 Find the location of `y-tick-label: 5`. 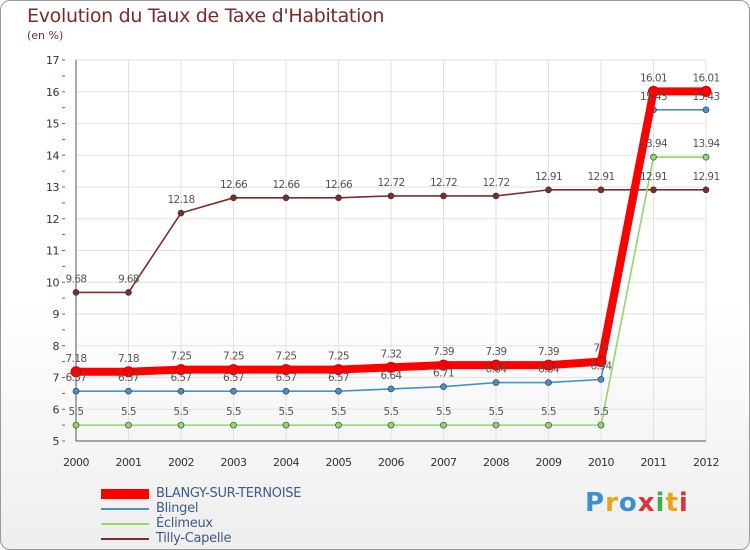

y-tick-label: 5 is located at coordinates (56, 441).